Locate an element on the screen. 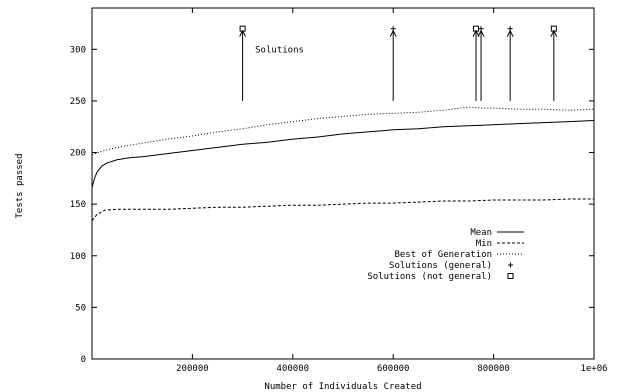 The image size is (622, 392). y-axis-label: Tests passed is located at coordinates (20, 185).